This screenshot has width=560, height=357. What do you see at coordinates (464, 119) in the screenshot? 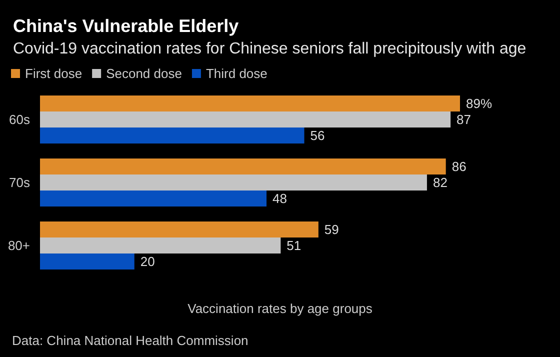
I see `data-label: 87` at bounding box center [464, 119].